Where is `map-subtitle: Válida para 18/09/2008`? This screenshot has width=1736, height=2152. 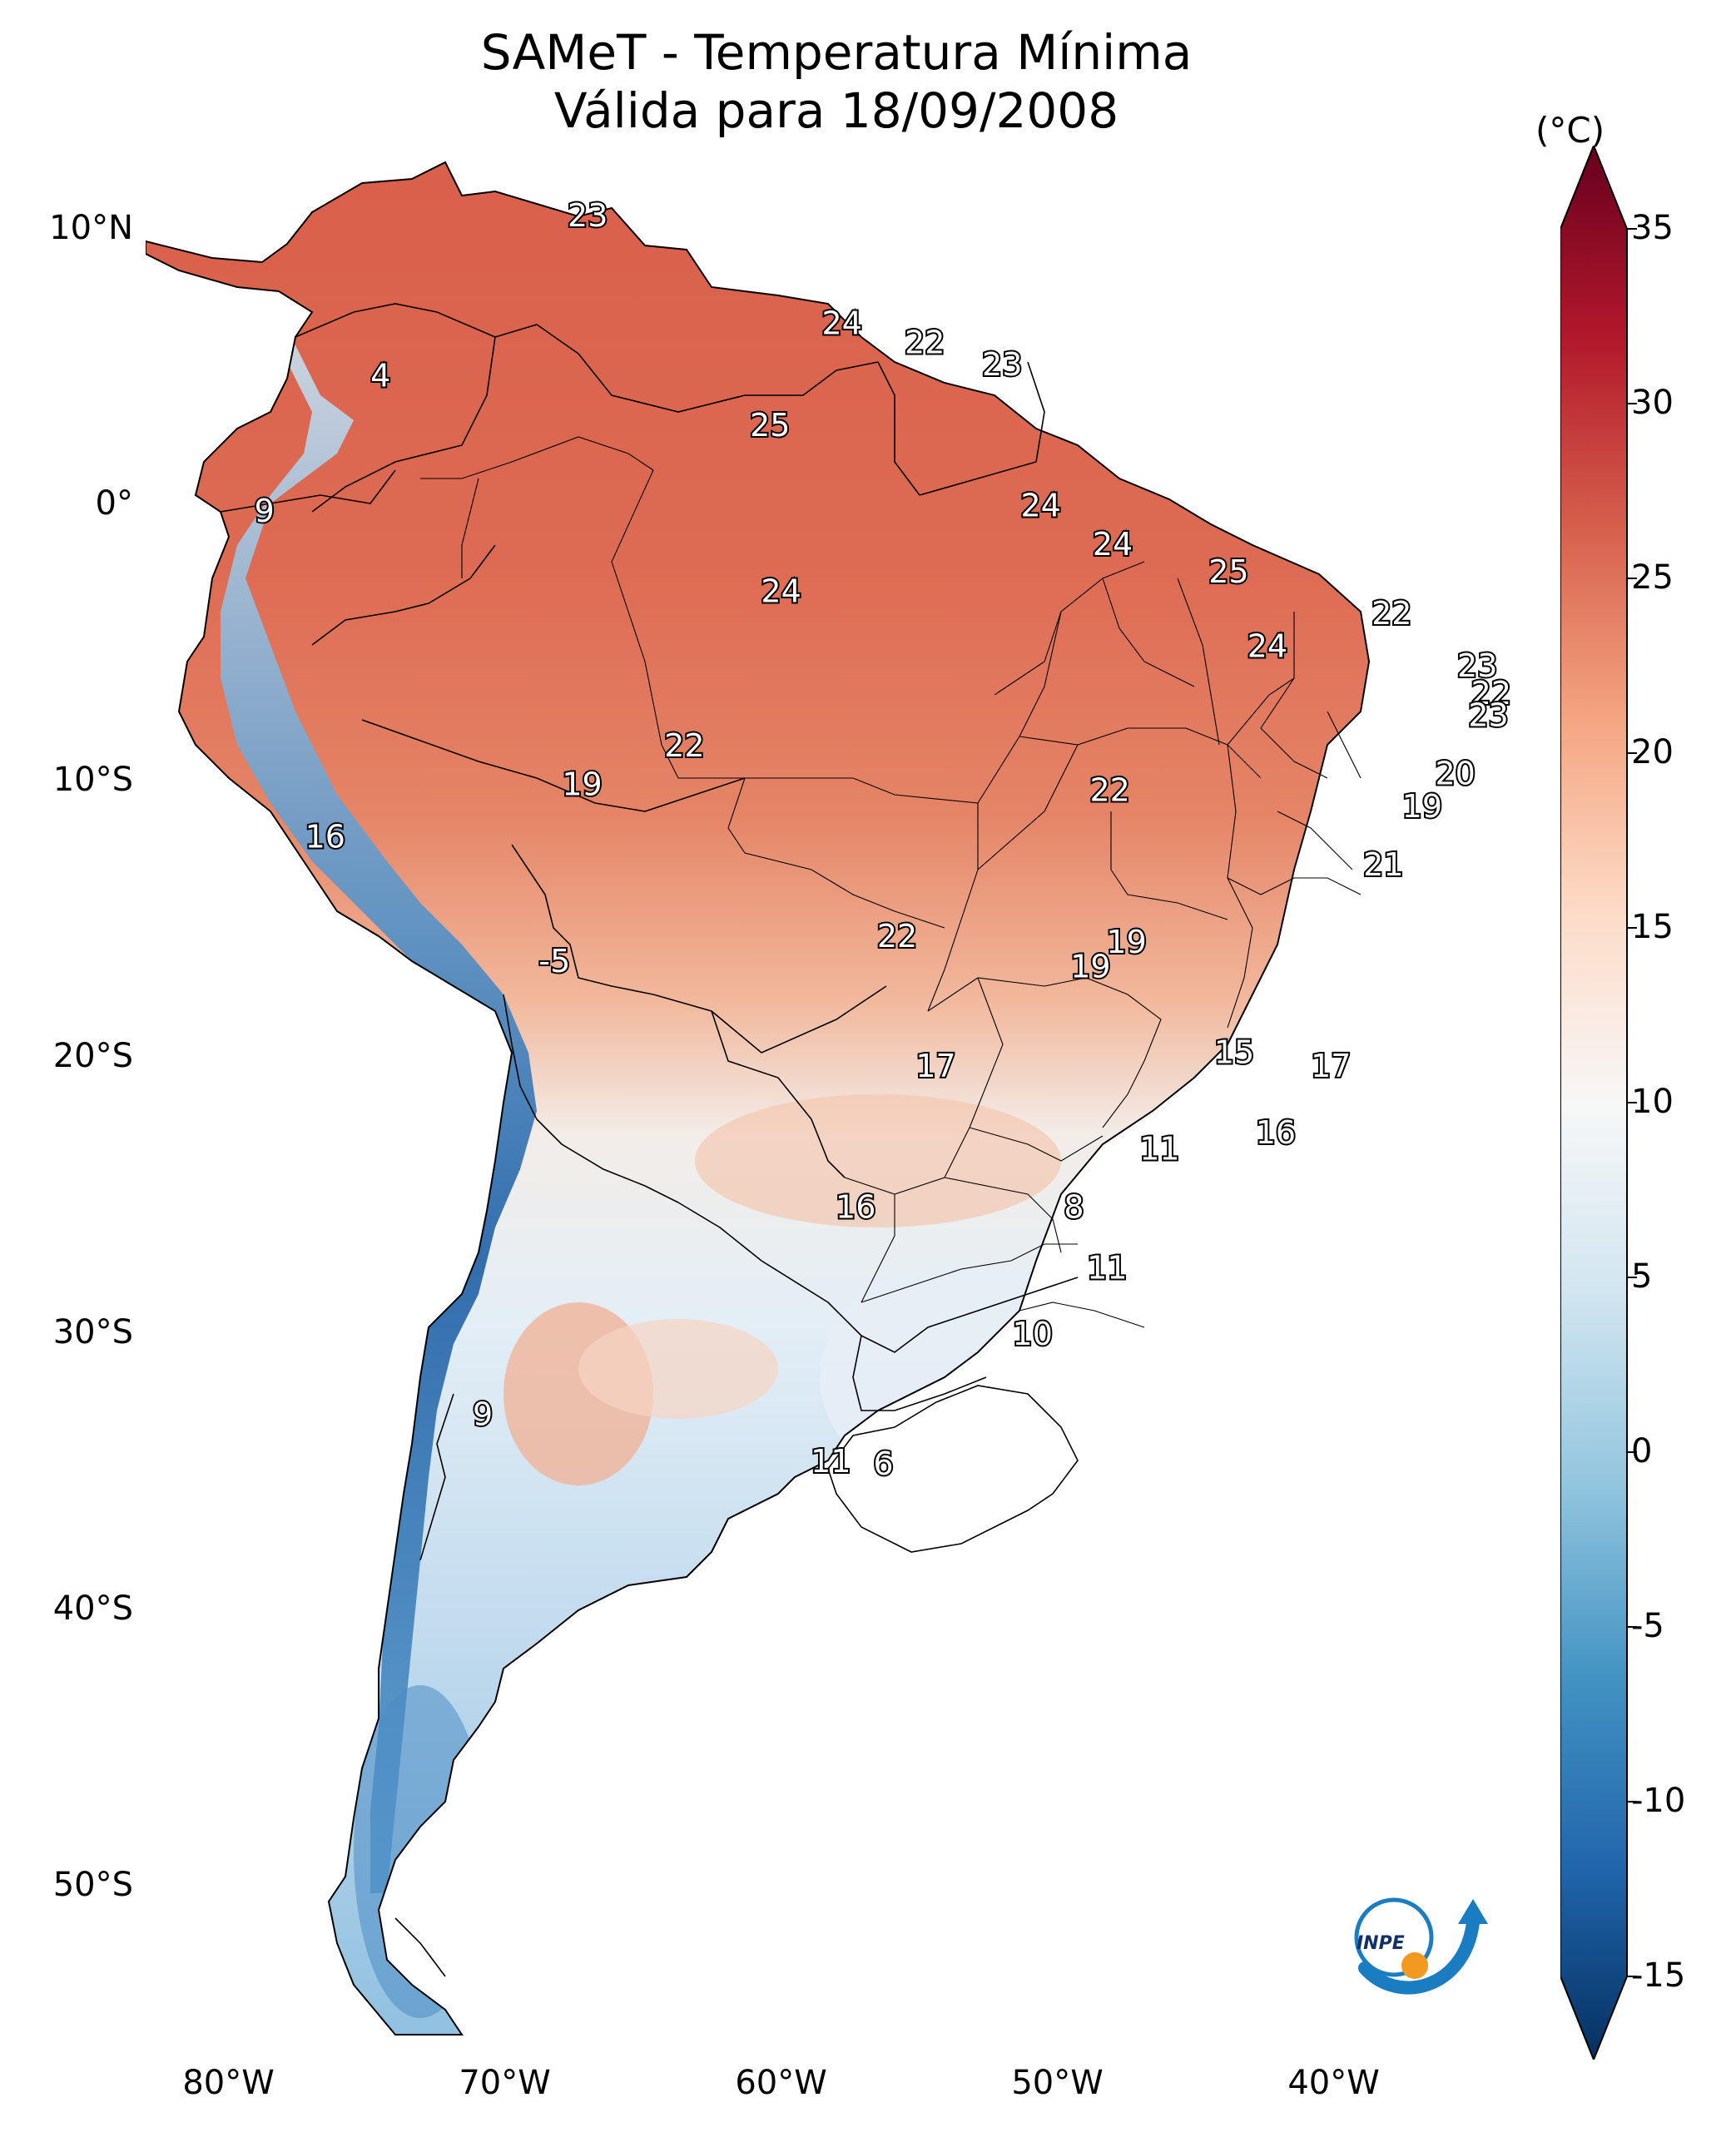 map-subtitle: Válida para 18/09/2008 is located at coordinates (836, 110).